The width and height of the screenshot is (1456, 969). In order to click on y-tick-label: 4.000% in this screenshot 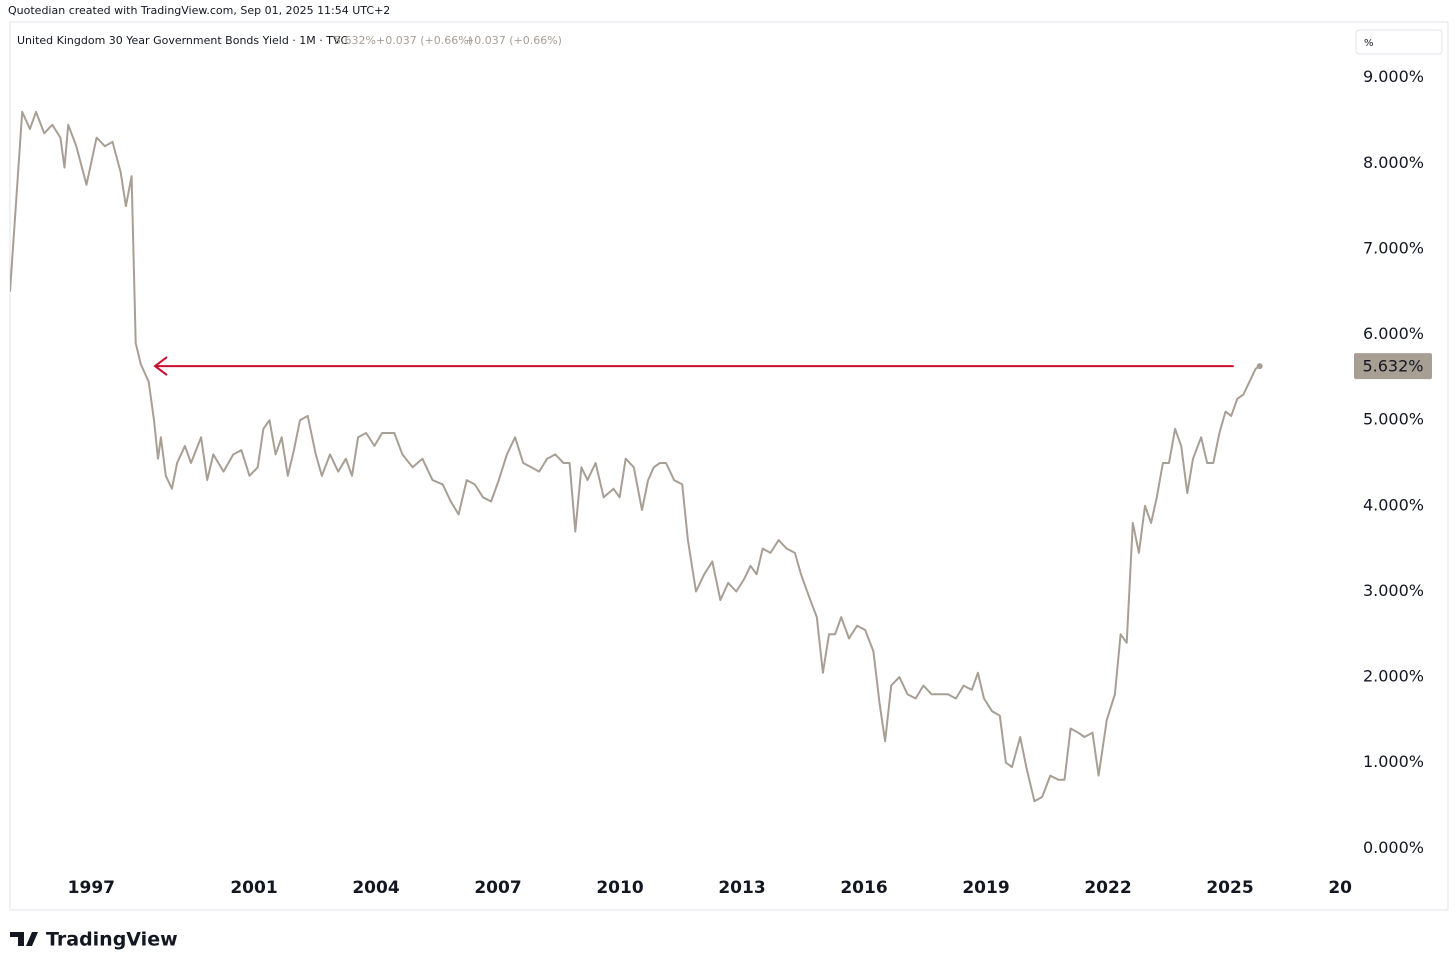, I will do `click(1393, 504)`.